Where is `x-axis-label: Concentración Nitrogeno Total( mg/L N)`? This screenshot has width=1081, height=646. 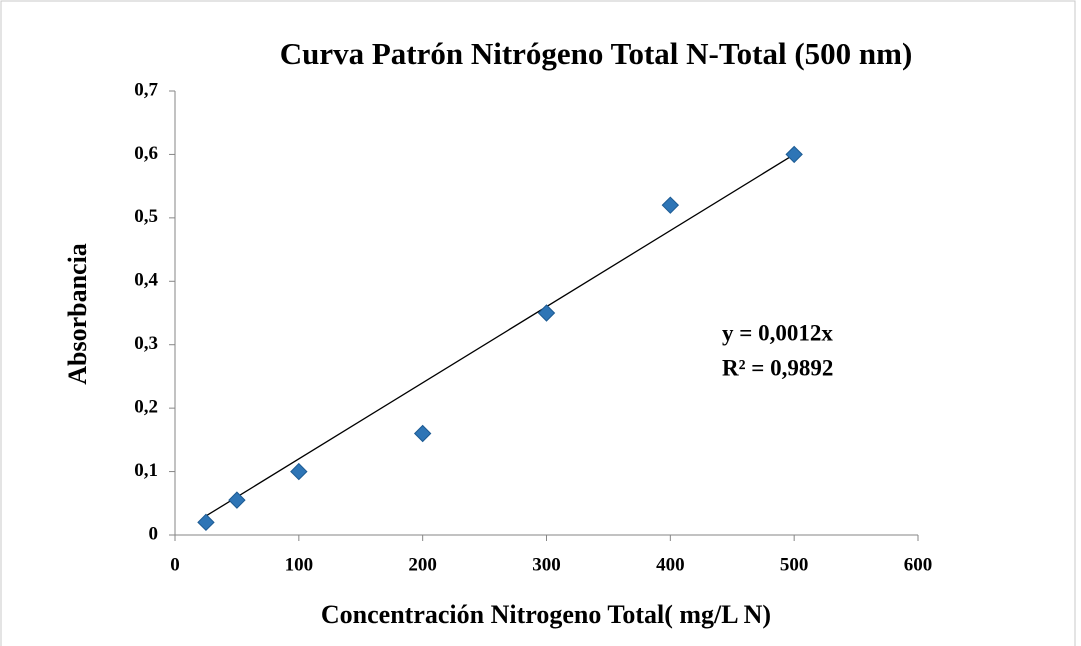
x-axis-label: Concentración Nitrogeno Total( mg/L N) is located at coordinates (546, 614).